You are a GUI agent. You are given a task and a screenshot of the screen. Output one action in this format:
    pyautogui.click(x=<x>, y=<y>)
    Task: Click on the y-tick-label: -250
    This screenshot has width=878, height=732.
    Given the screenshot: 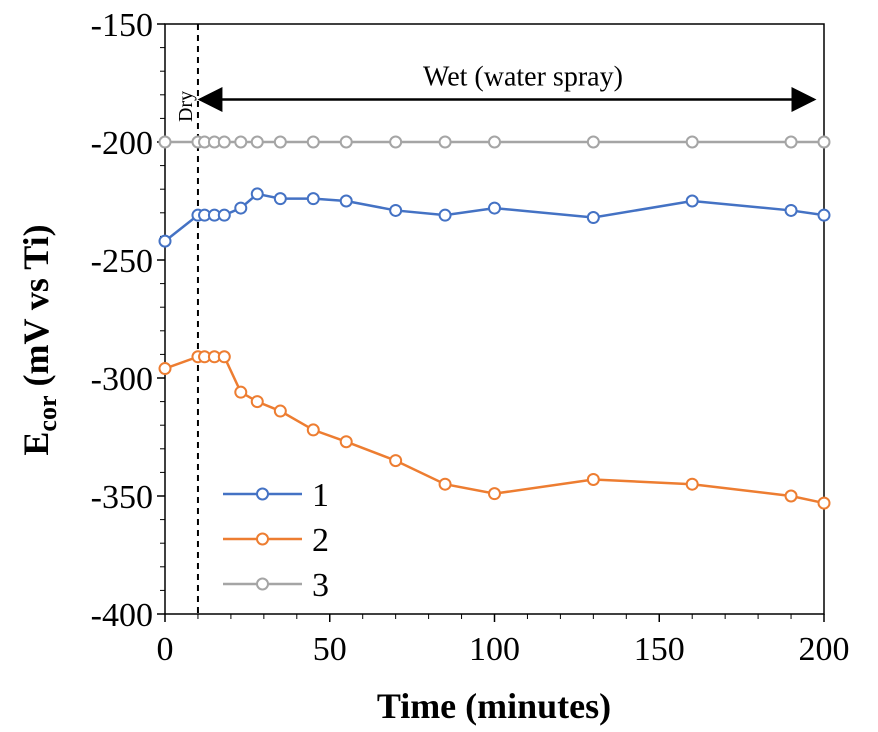 What is the action you would take?
    pyautogui.click(x=122, y=261)
    